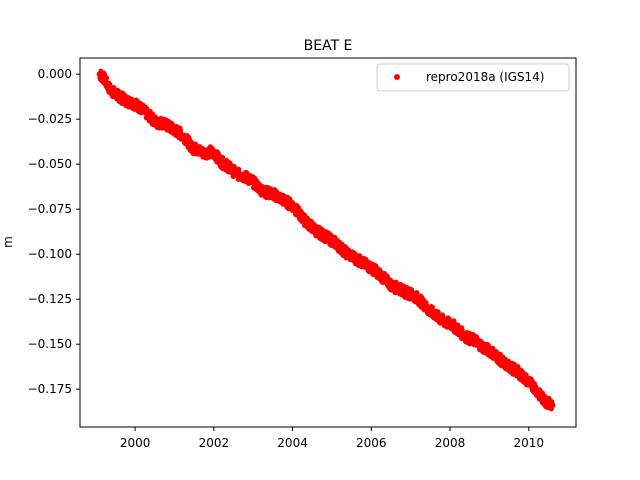 This screenshot has height=480, width=640. Describe the element at coordinates (50, 209) in the screenshot. I see `y-tick-label: −0.075` at that location.